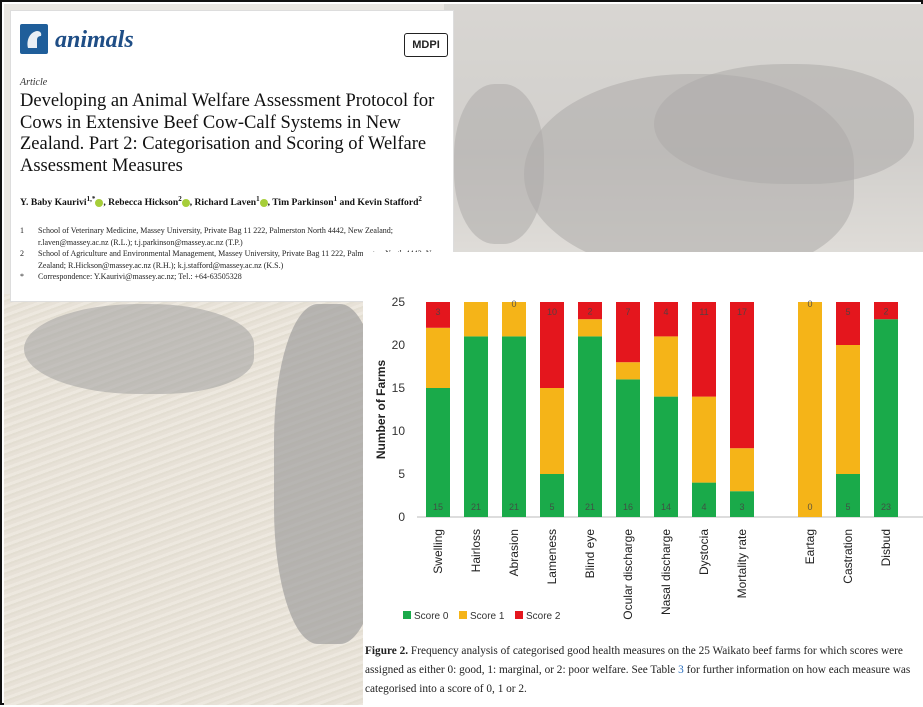 This screenshot has width=923, height=707. Describe the element at coordinates (303, 203) in the screenshot. I see `author-name: Tim Parkinson` at that location.